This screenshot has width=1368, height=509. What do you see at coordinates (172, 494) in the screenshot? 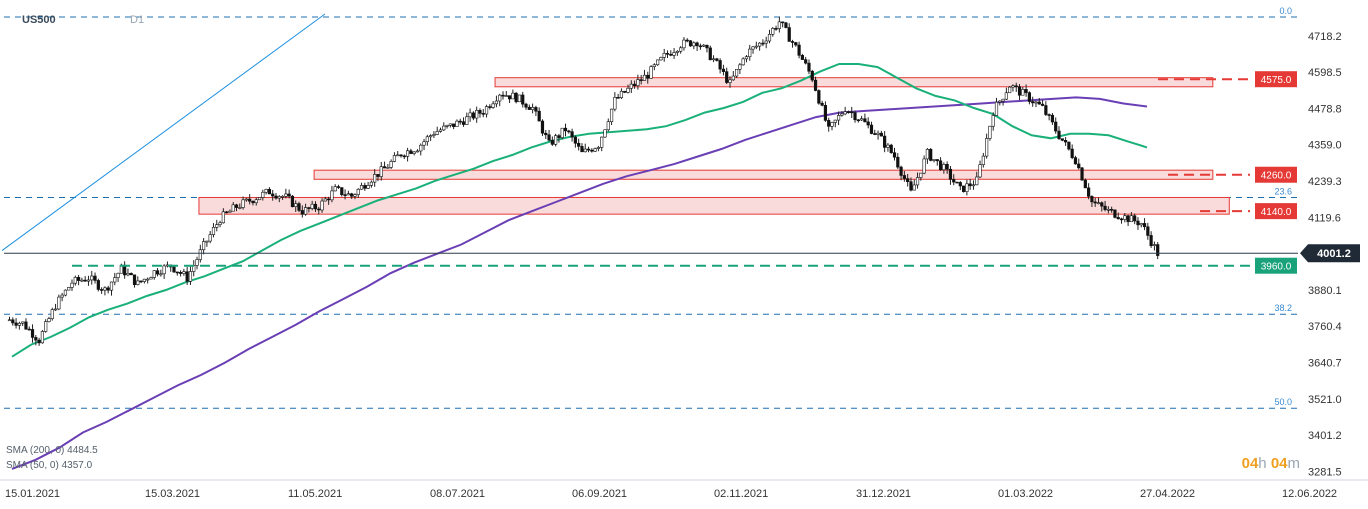
I see `x-tick-1: 15.03.2021` at bounding box center [172, 494].